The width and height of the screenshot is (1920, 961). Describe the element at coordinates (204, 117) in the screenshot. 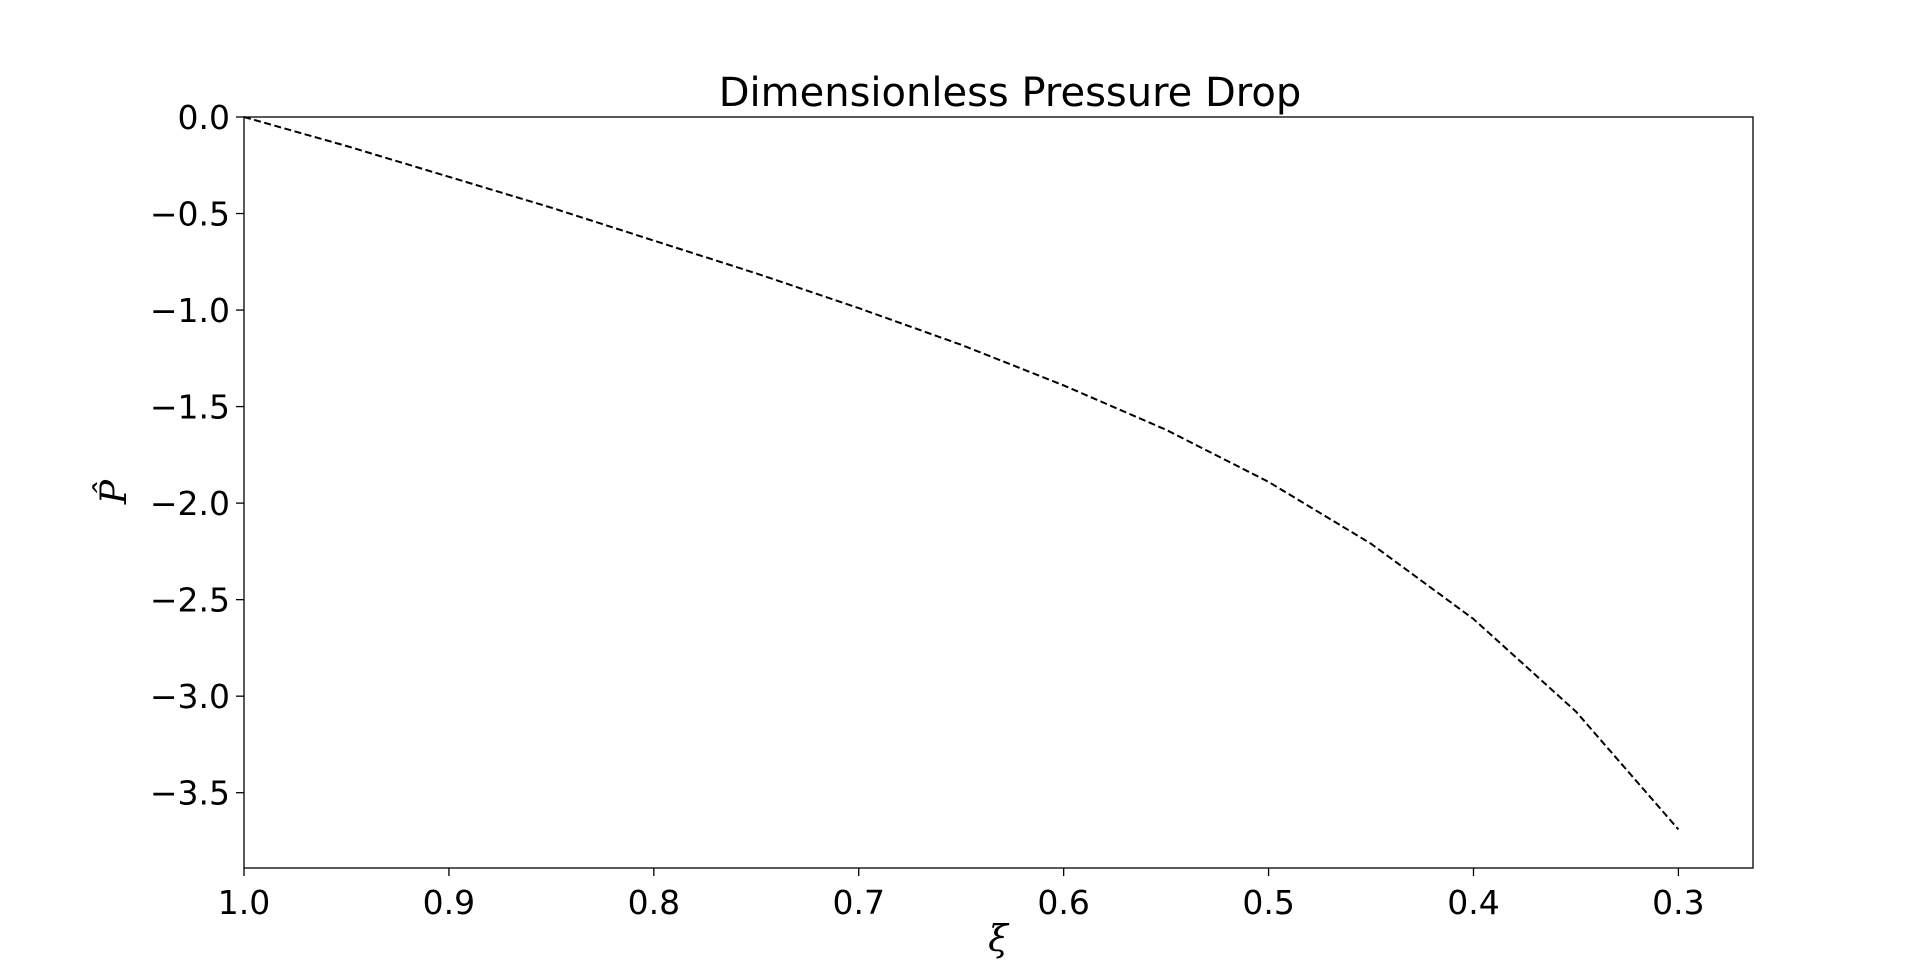

I see `y-tick-label: 0.0` at that location.